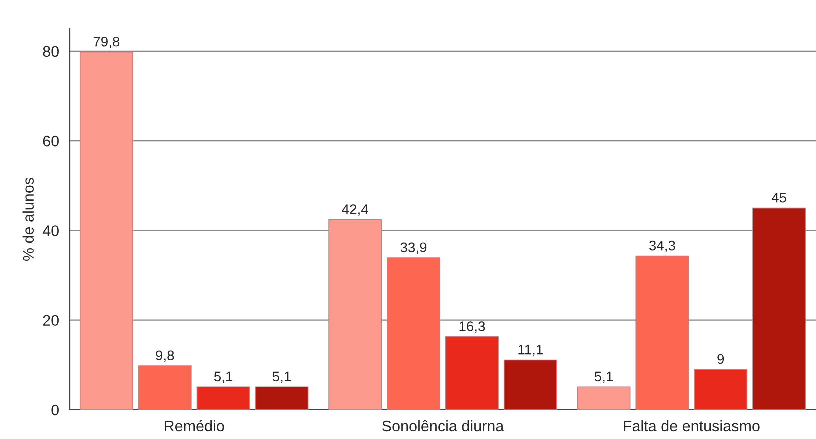 The height and width of the screenshot is (439, 816). What do you see at coordinates (51, 141) in the screenshot?
I see `y-tick-label: 60` at bounding box center [51, 141].